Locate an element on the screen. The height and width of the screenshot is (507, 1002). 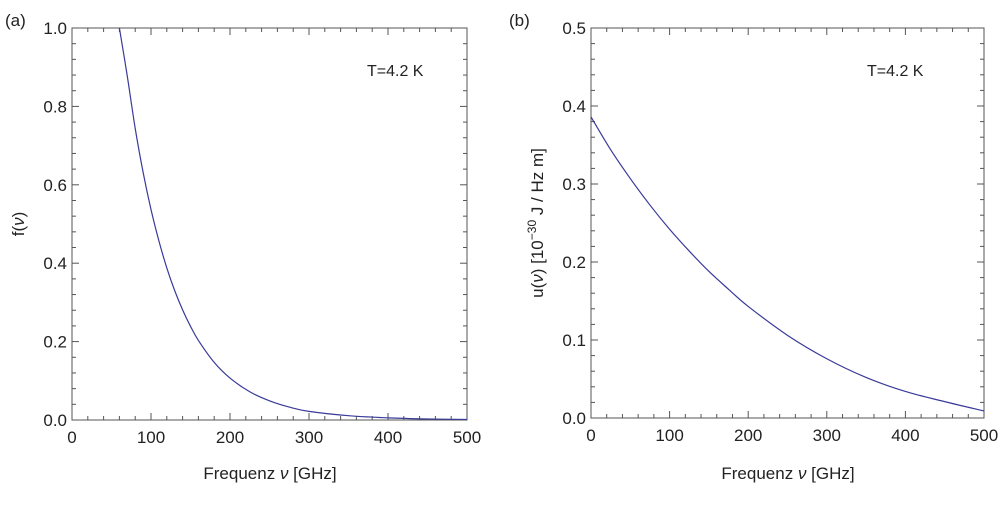
chart-b-y-axis-label: u(ν) [10−30 J / Hz m] is located at coordinates (536, 223).